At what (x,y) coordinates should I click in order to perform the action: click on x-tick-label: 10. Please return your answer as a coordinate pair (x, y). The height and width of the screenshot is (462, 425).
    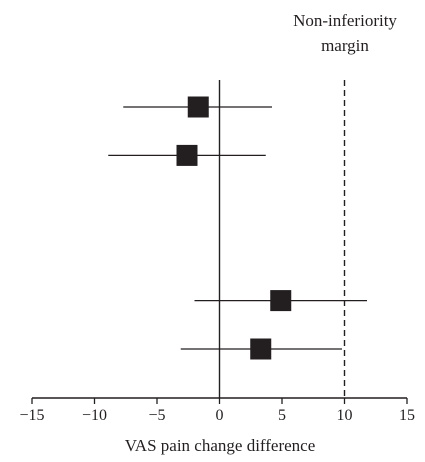
    Looking at the image, I should click on (345, 415).